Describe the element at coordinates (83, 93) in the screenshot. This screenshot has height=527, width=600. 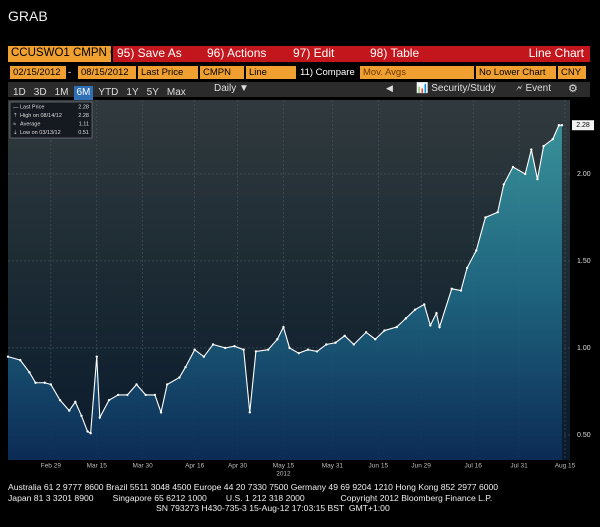
I see `range-button: 6M` at that location.